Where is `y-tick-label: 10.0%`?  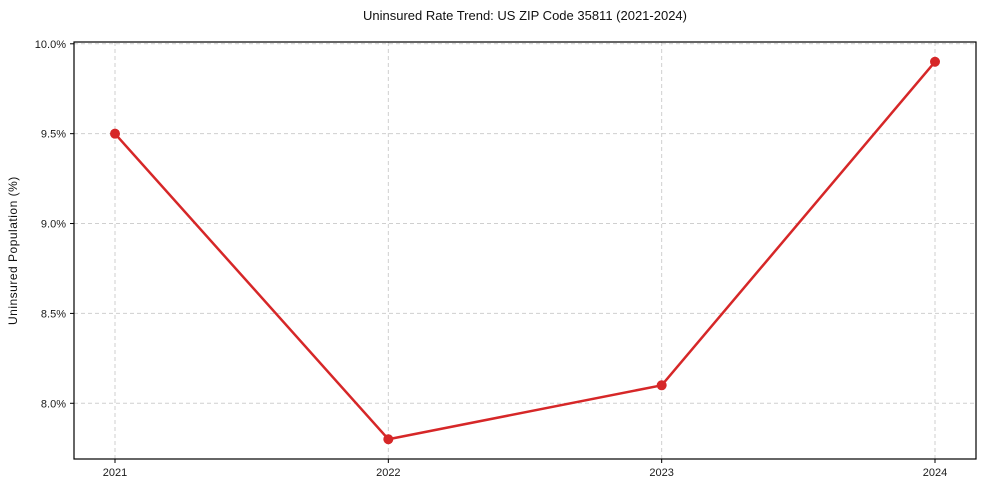
y-tick-label: 10.0% is located at coordinates (50, 45).